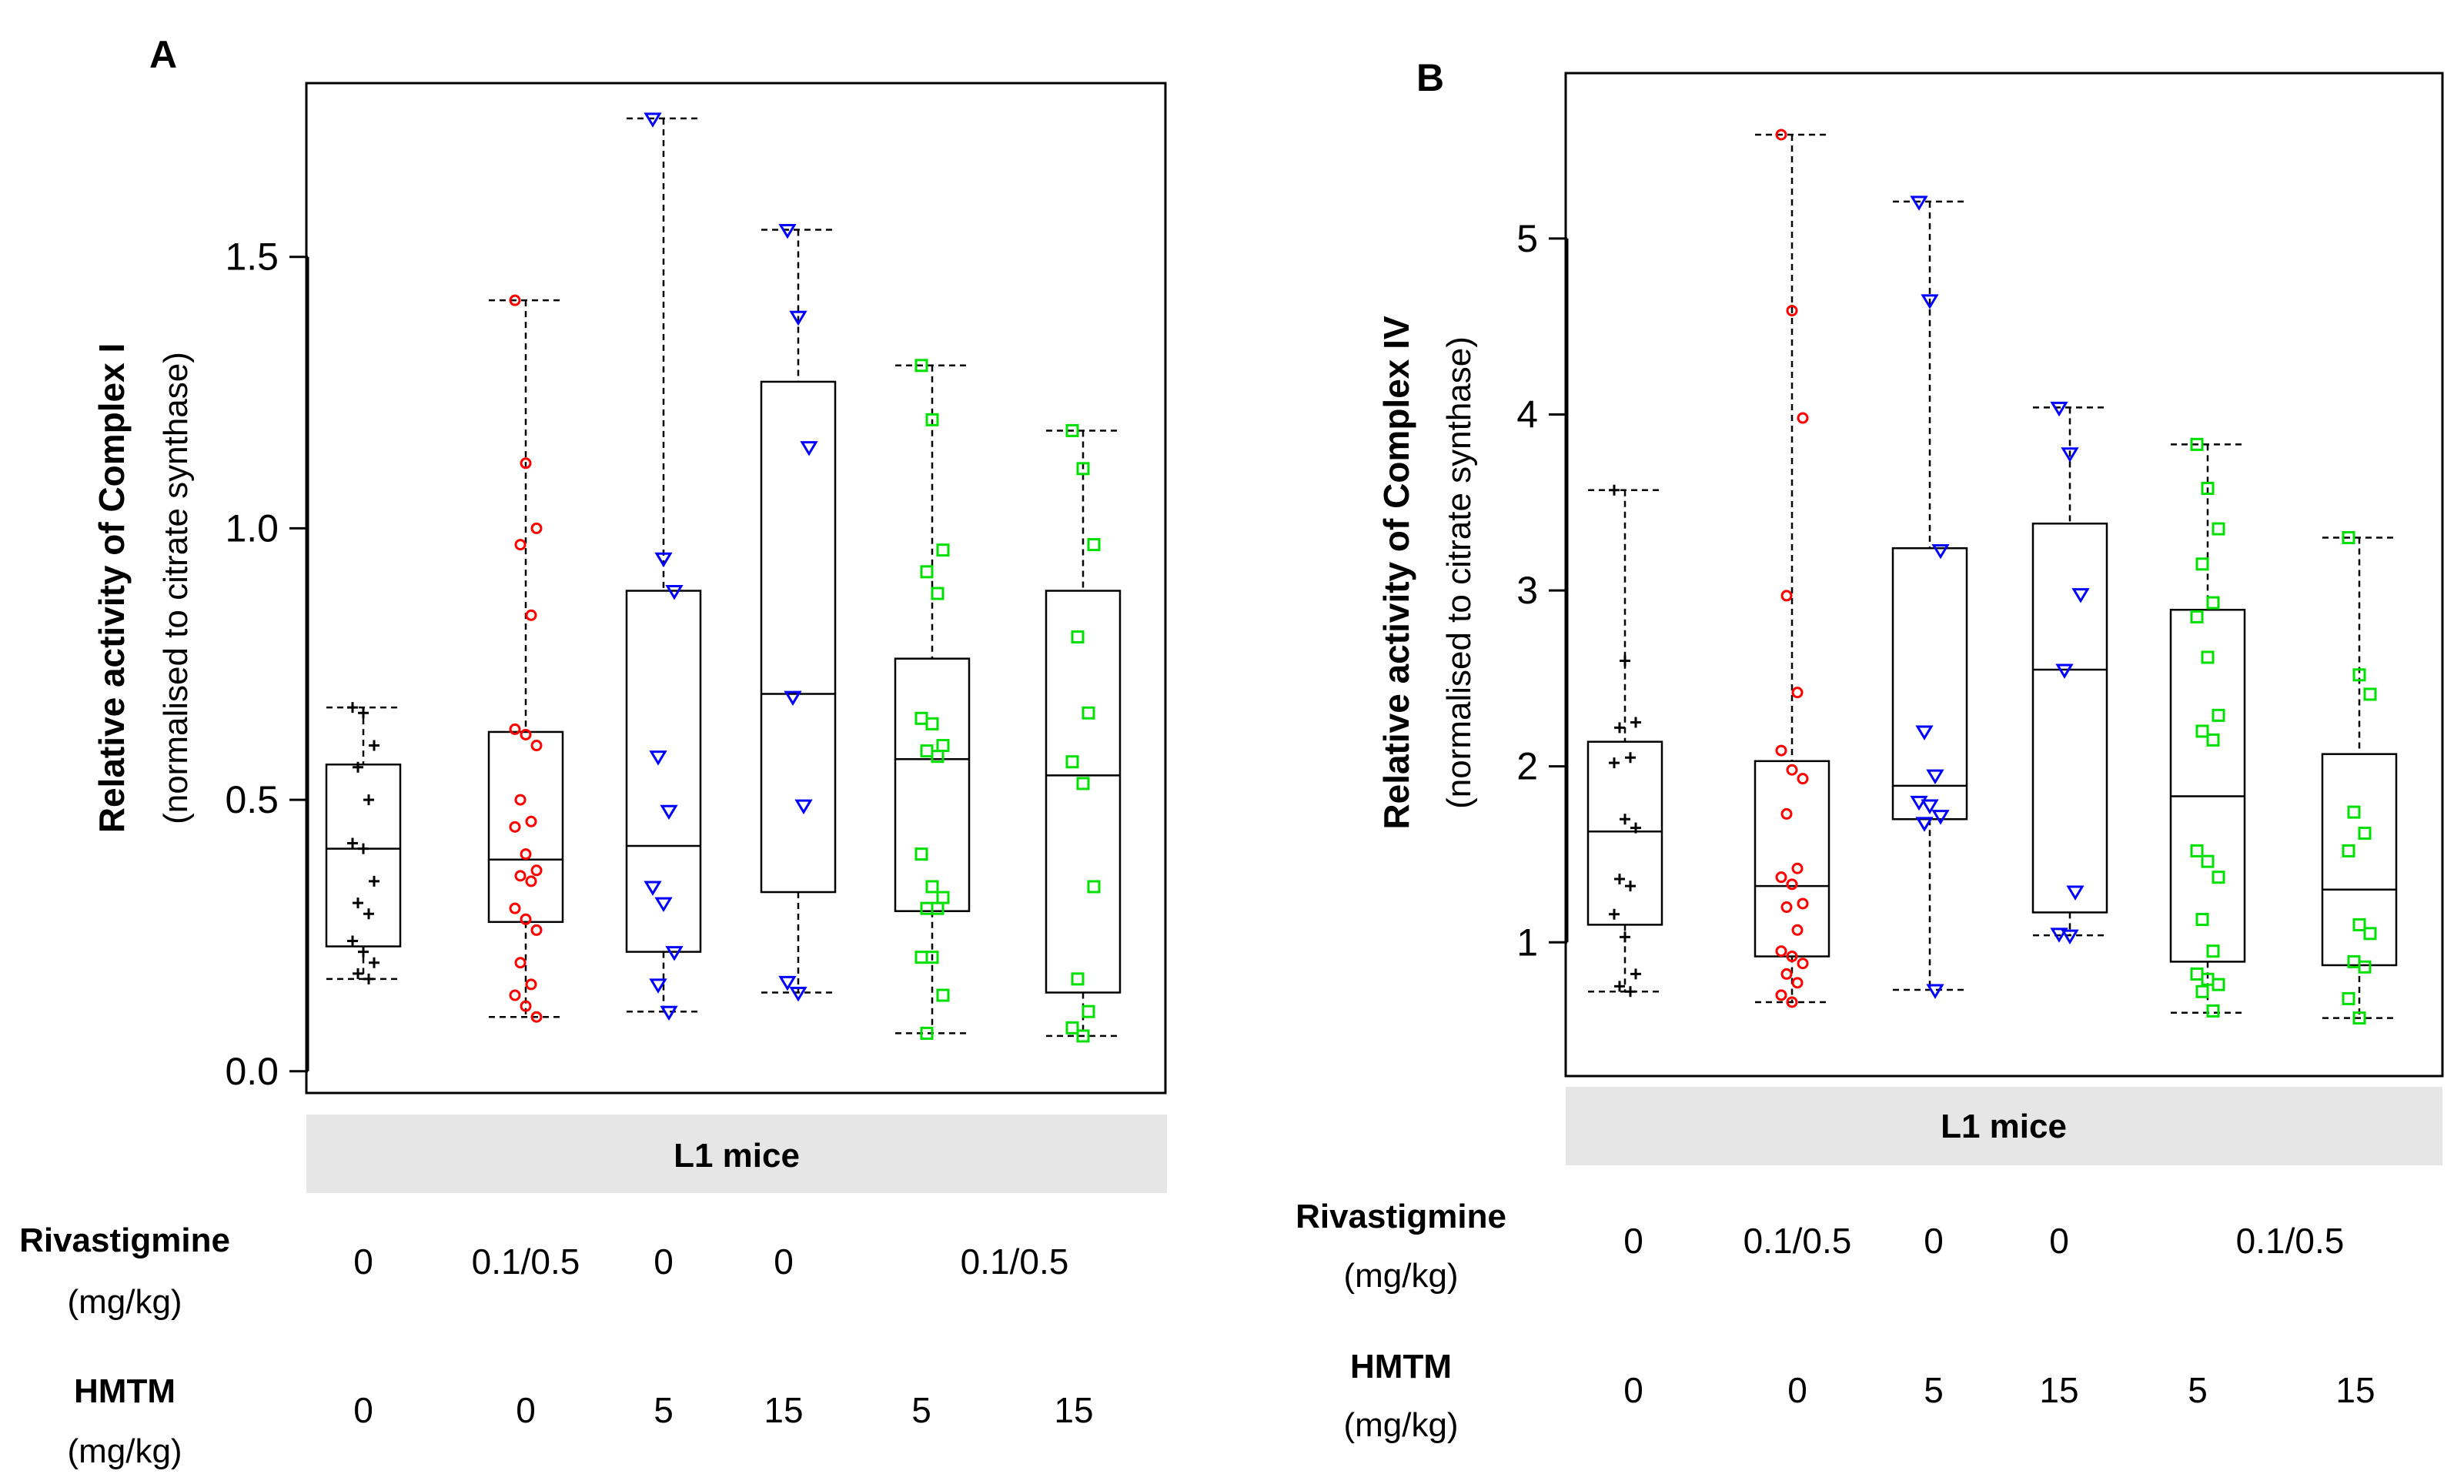 This screenshot has height=1484, width=2464. I want to click on y-tick-label: 1.0, so click(252, 528).